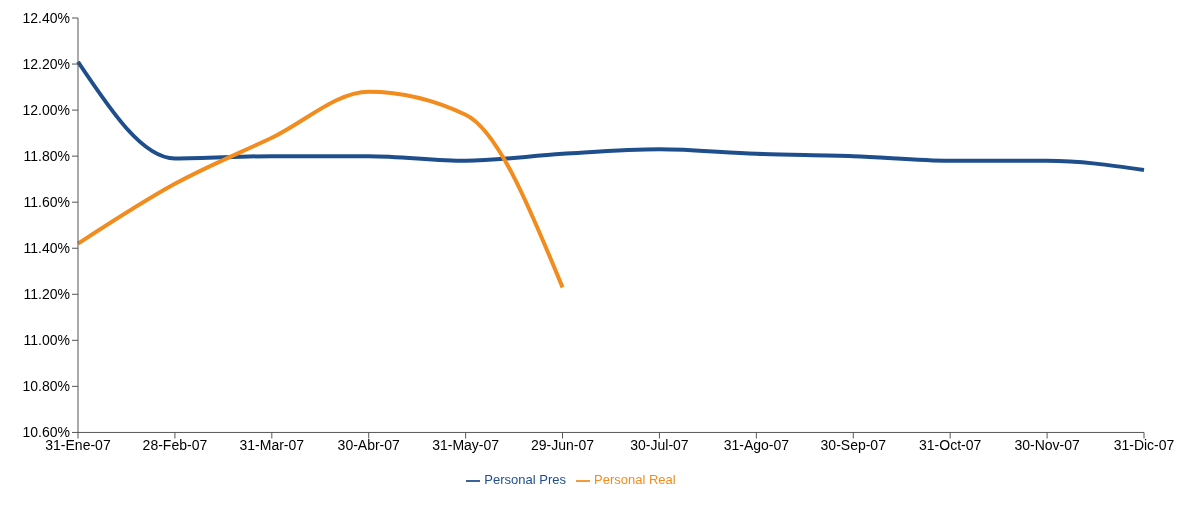 The image size is (1192, 506). Describe the element at coordinates (563, 445) in the screenshot. I see `x-tick-label: 29-Jun-07` at that location.